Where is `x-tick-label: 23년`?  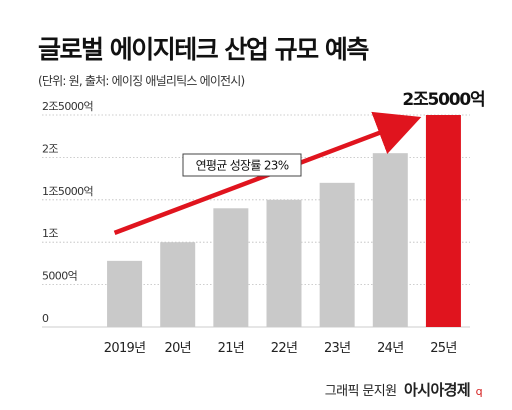
x-tick-label: 23년 is located at coordinates (337, 348).